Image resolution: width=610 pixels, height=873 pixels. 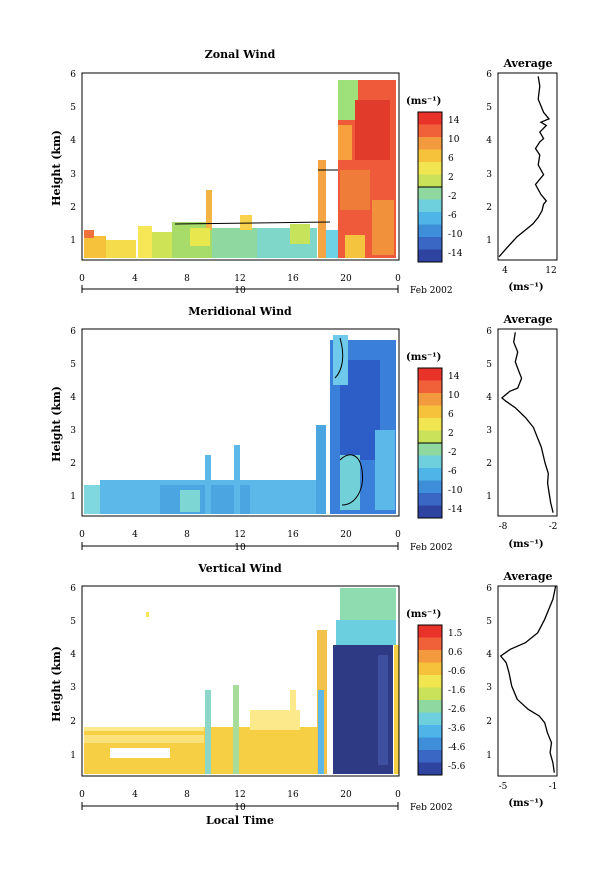 I want to click on xtick-12: 12, so click(x=239, y=279).